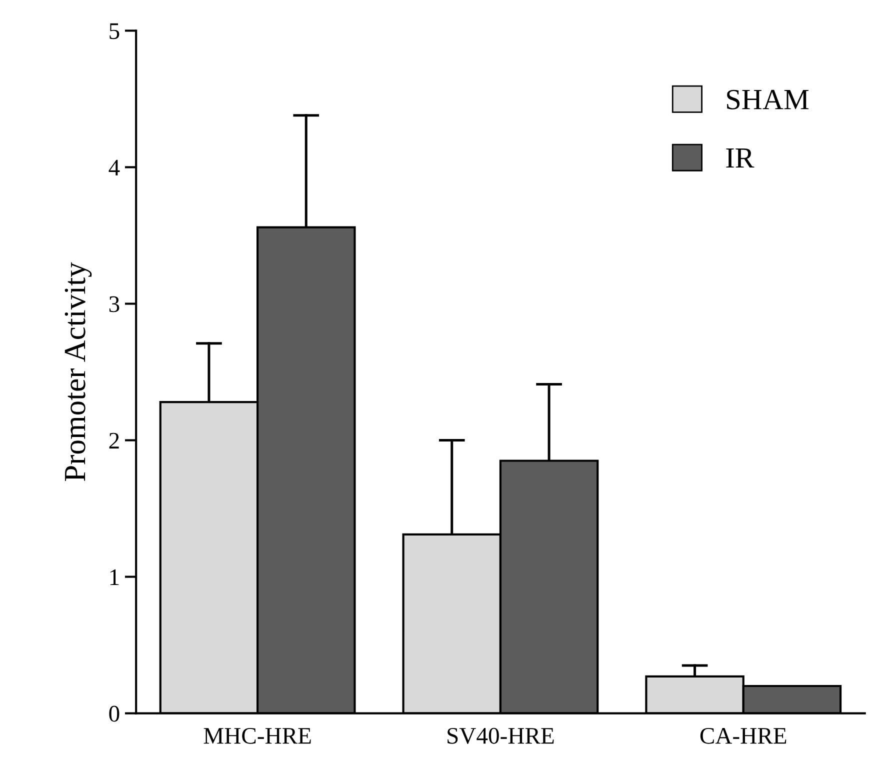  What do you see at coordinates (501, 736) in the screenshot?
I see `x-tick-label: SV40-HRE` at bounding box center [501, 736].